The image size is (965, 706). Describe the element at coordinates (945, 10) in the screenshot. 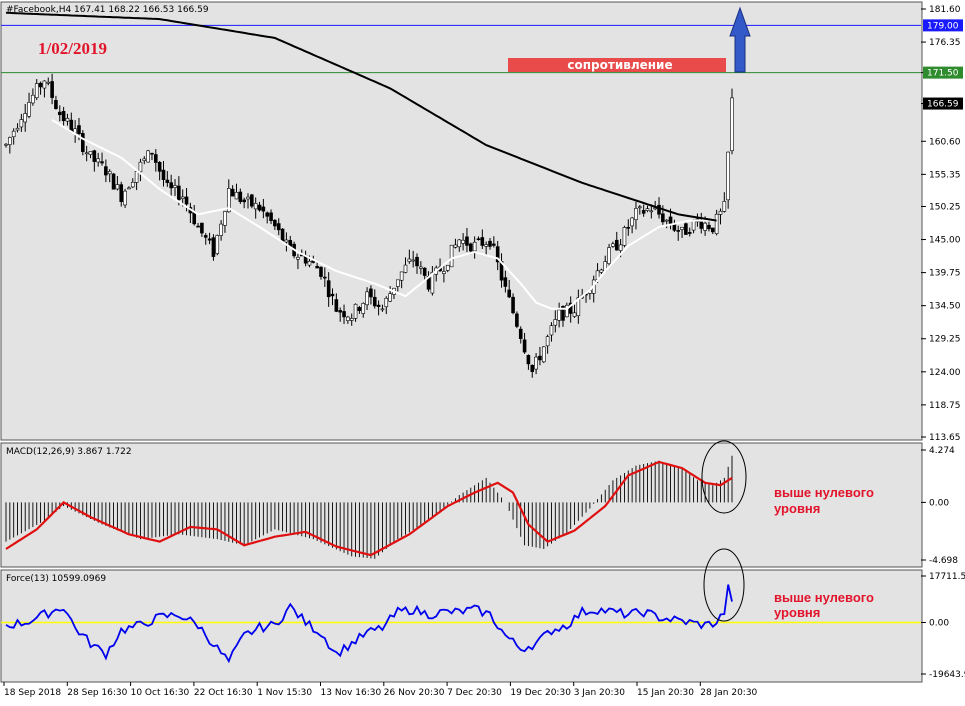

I see `price-tick-label: 181.60` at that location.